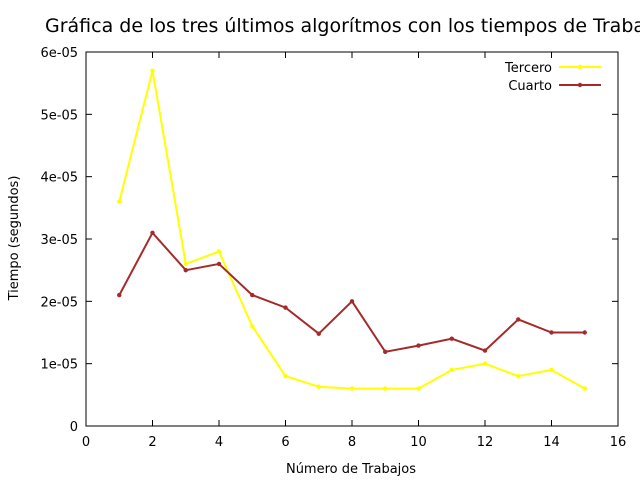 The width and height of the screenshot is (640, 480). What do you see at coordinates (59, 365) in the screenshot?
I see `y-tick-label: 1e-05` at bounding box center [59, 365].